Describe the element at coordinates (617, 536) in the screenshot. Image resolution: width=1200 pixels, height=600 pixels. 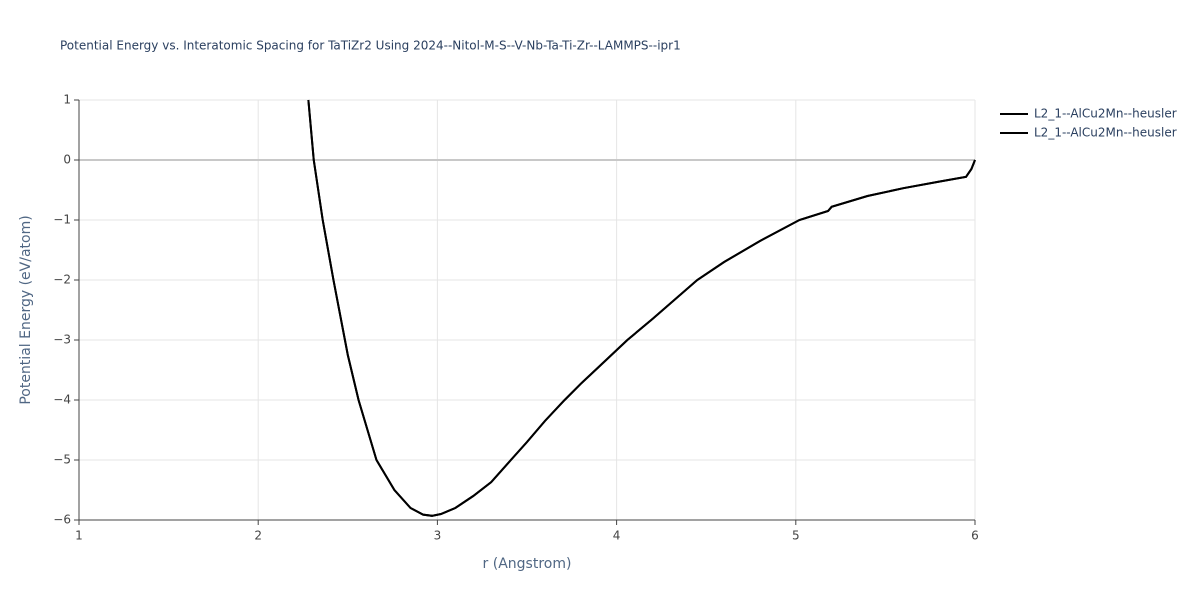
I see `x-tick-label: 4` at that location.